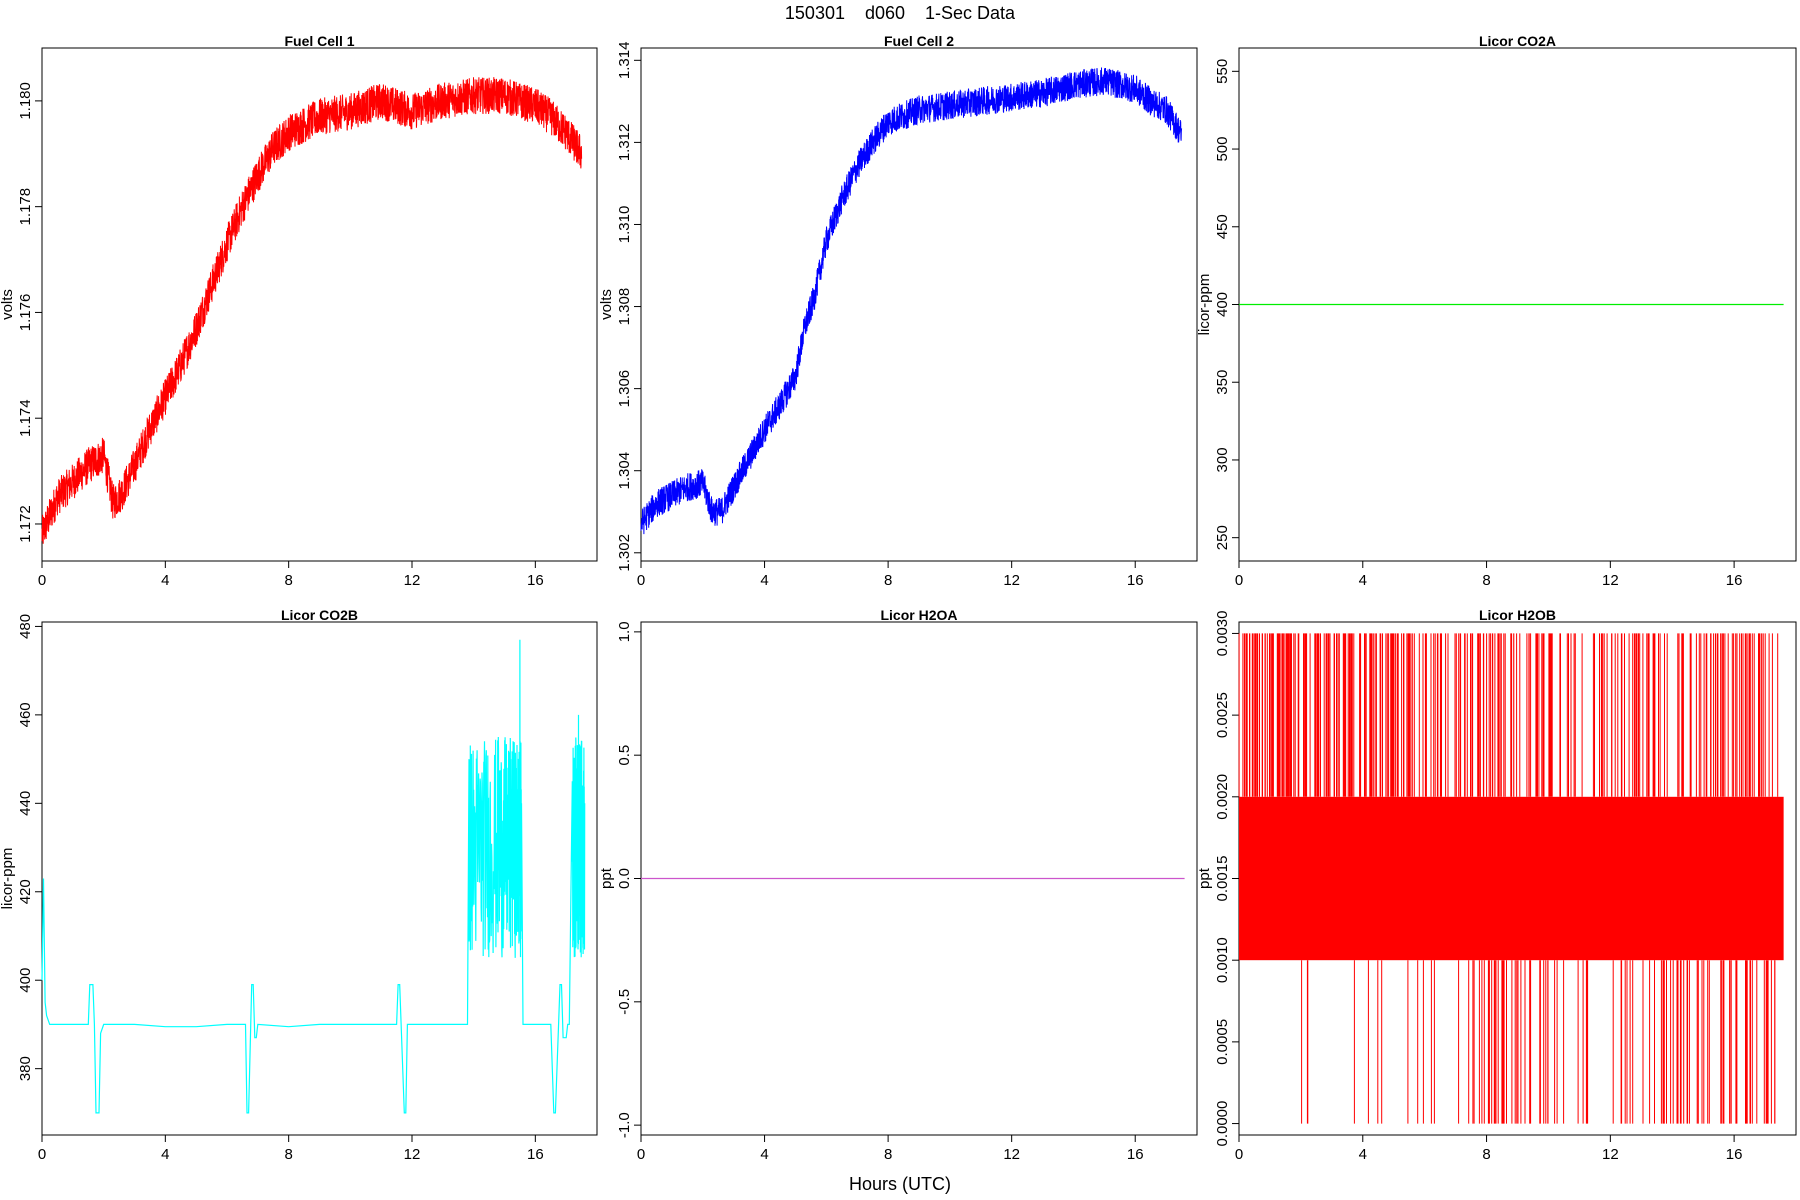  What do you see at coordinates (1222, 715) in the screenshot?
I see `y-tick-label: 0.0025` at bounding box center [1222, 715].